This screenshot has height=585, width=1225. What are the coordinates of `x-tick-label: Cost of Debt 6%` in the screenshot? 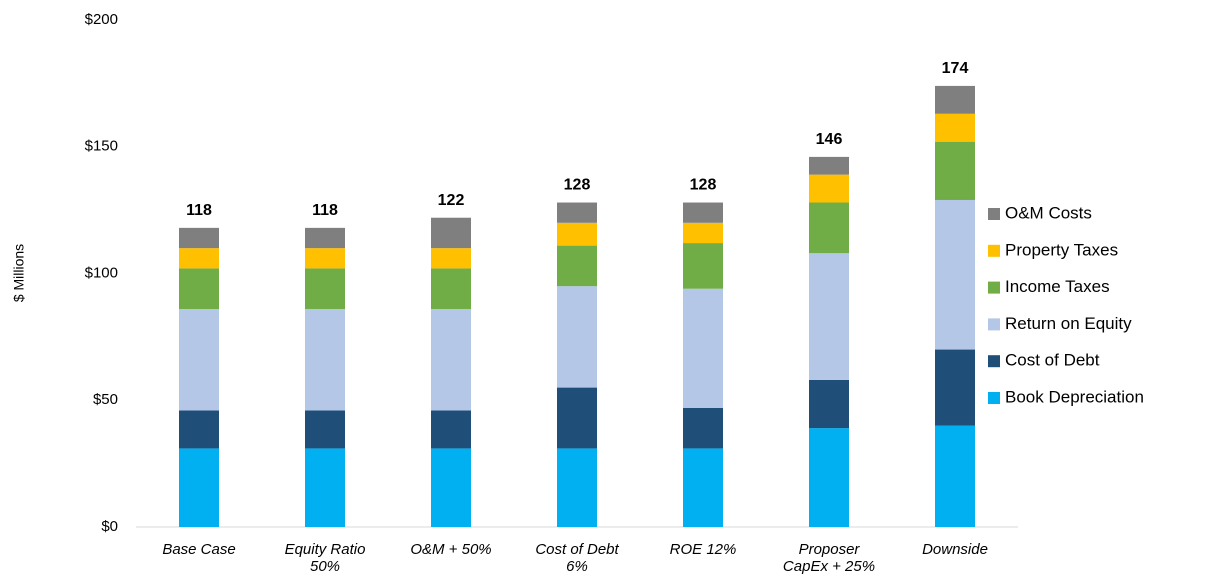 It's located at (577, 558).